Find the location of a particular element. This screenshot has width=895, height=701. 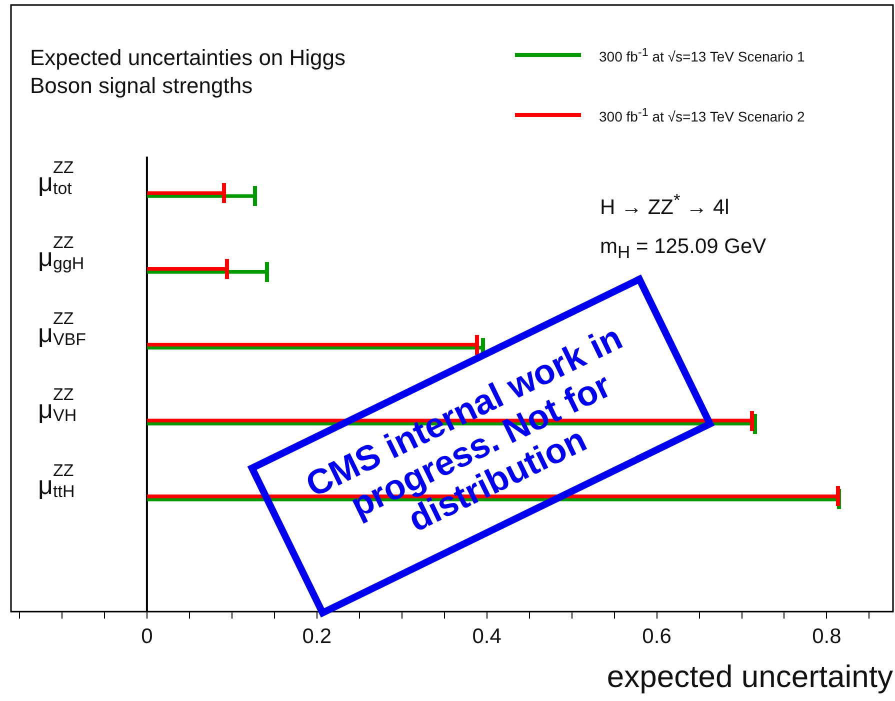

chart-title: Expected uncertainties on Higgs Boson signal strengths is located at coordinates (188, 72).